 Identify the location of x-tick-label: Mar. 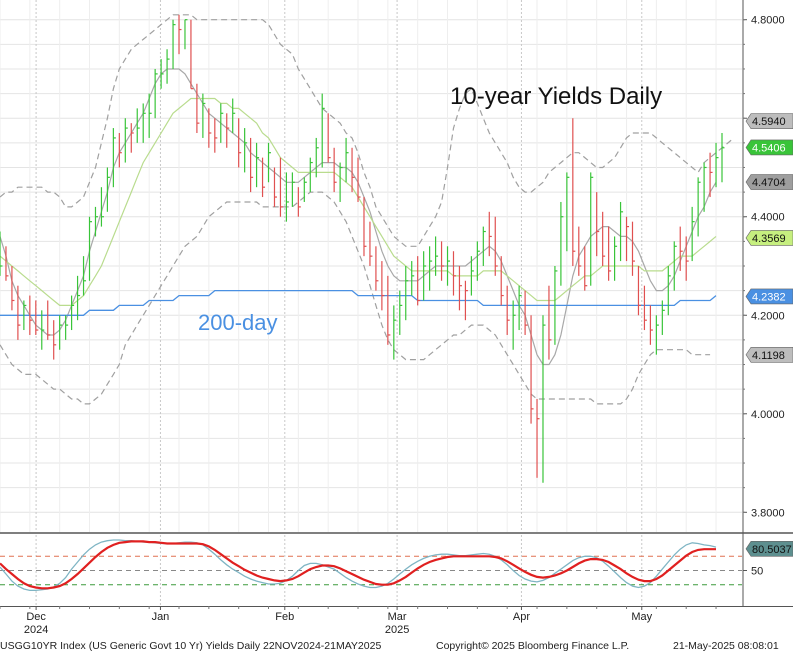
(397, 617).